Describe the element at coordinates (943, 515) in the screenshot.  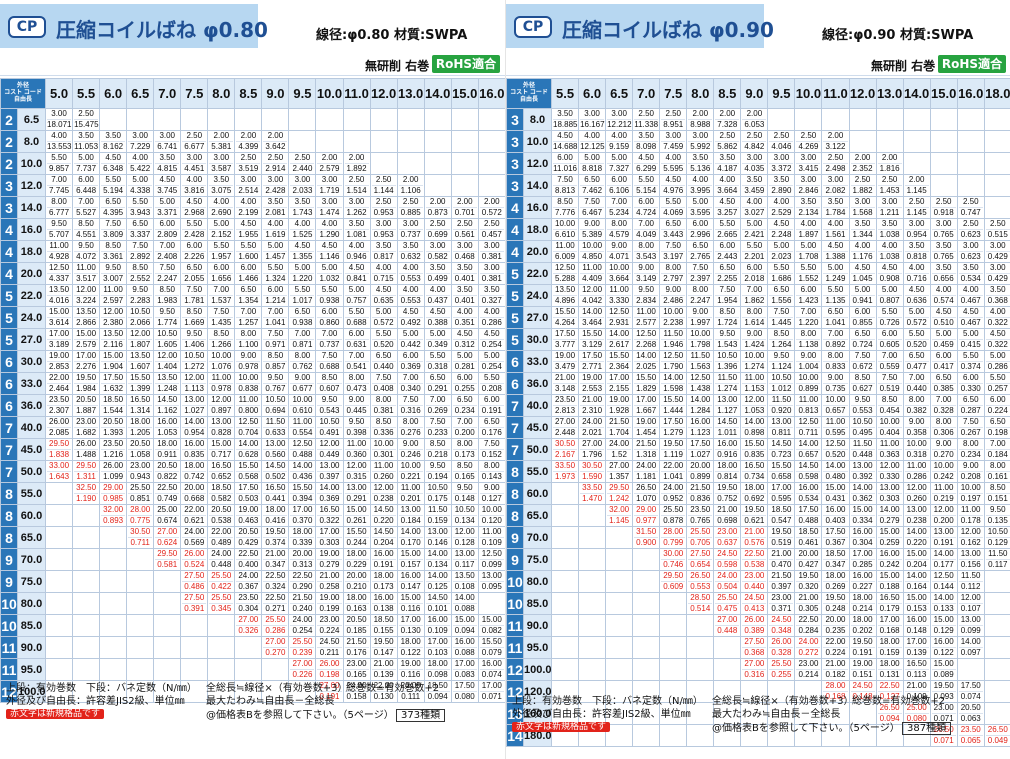
I see `spring-cell: 12.00 0.200` at that location.